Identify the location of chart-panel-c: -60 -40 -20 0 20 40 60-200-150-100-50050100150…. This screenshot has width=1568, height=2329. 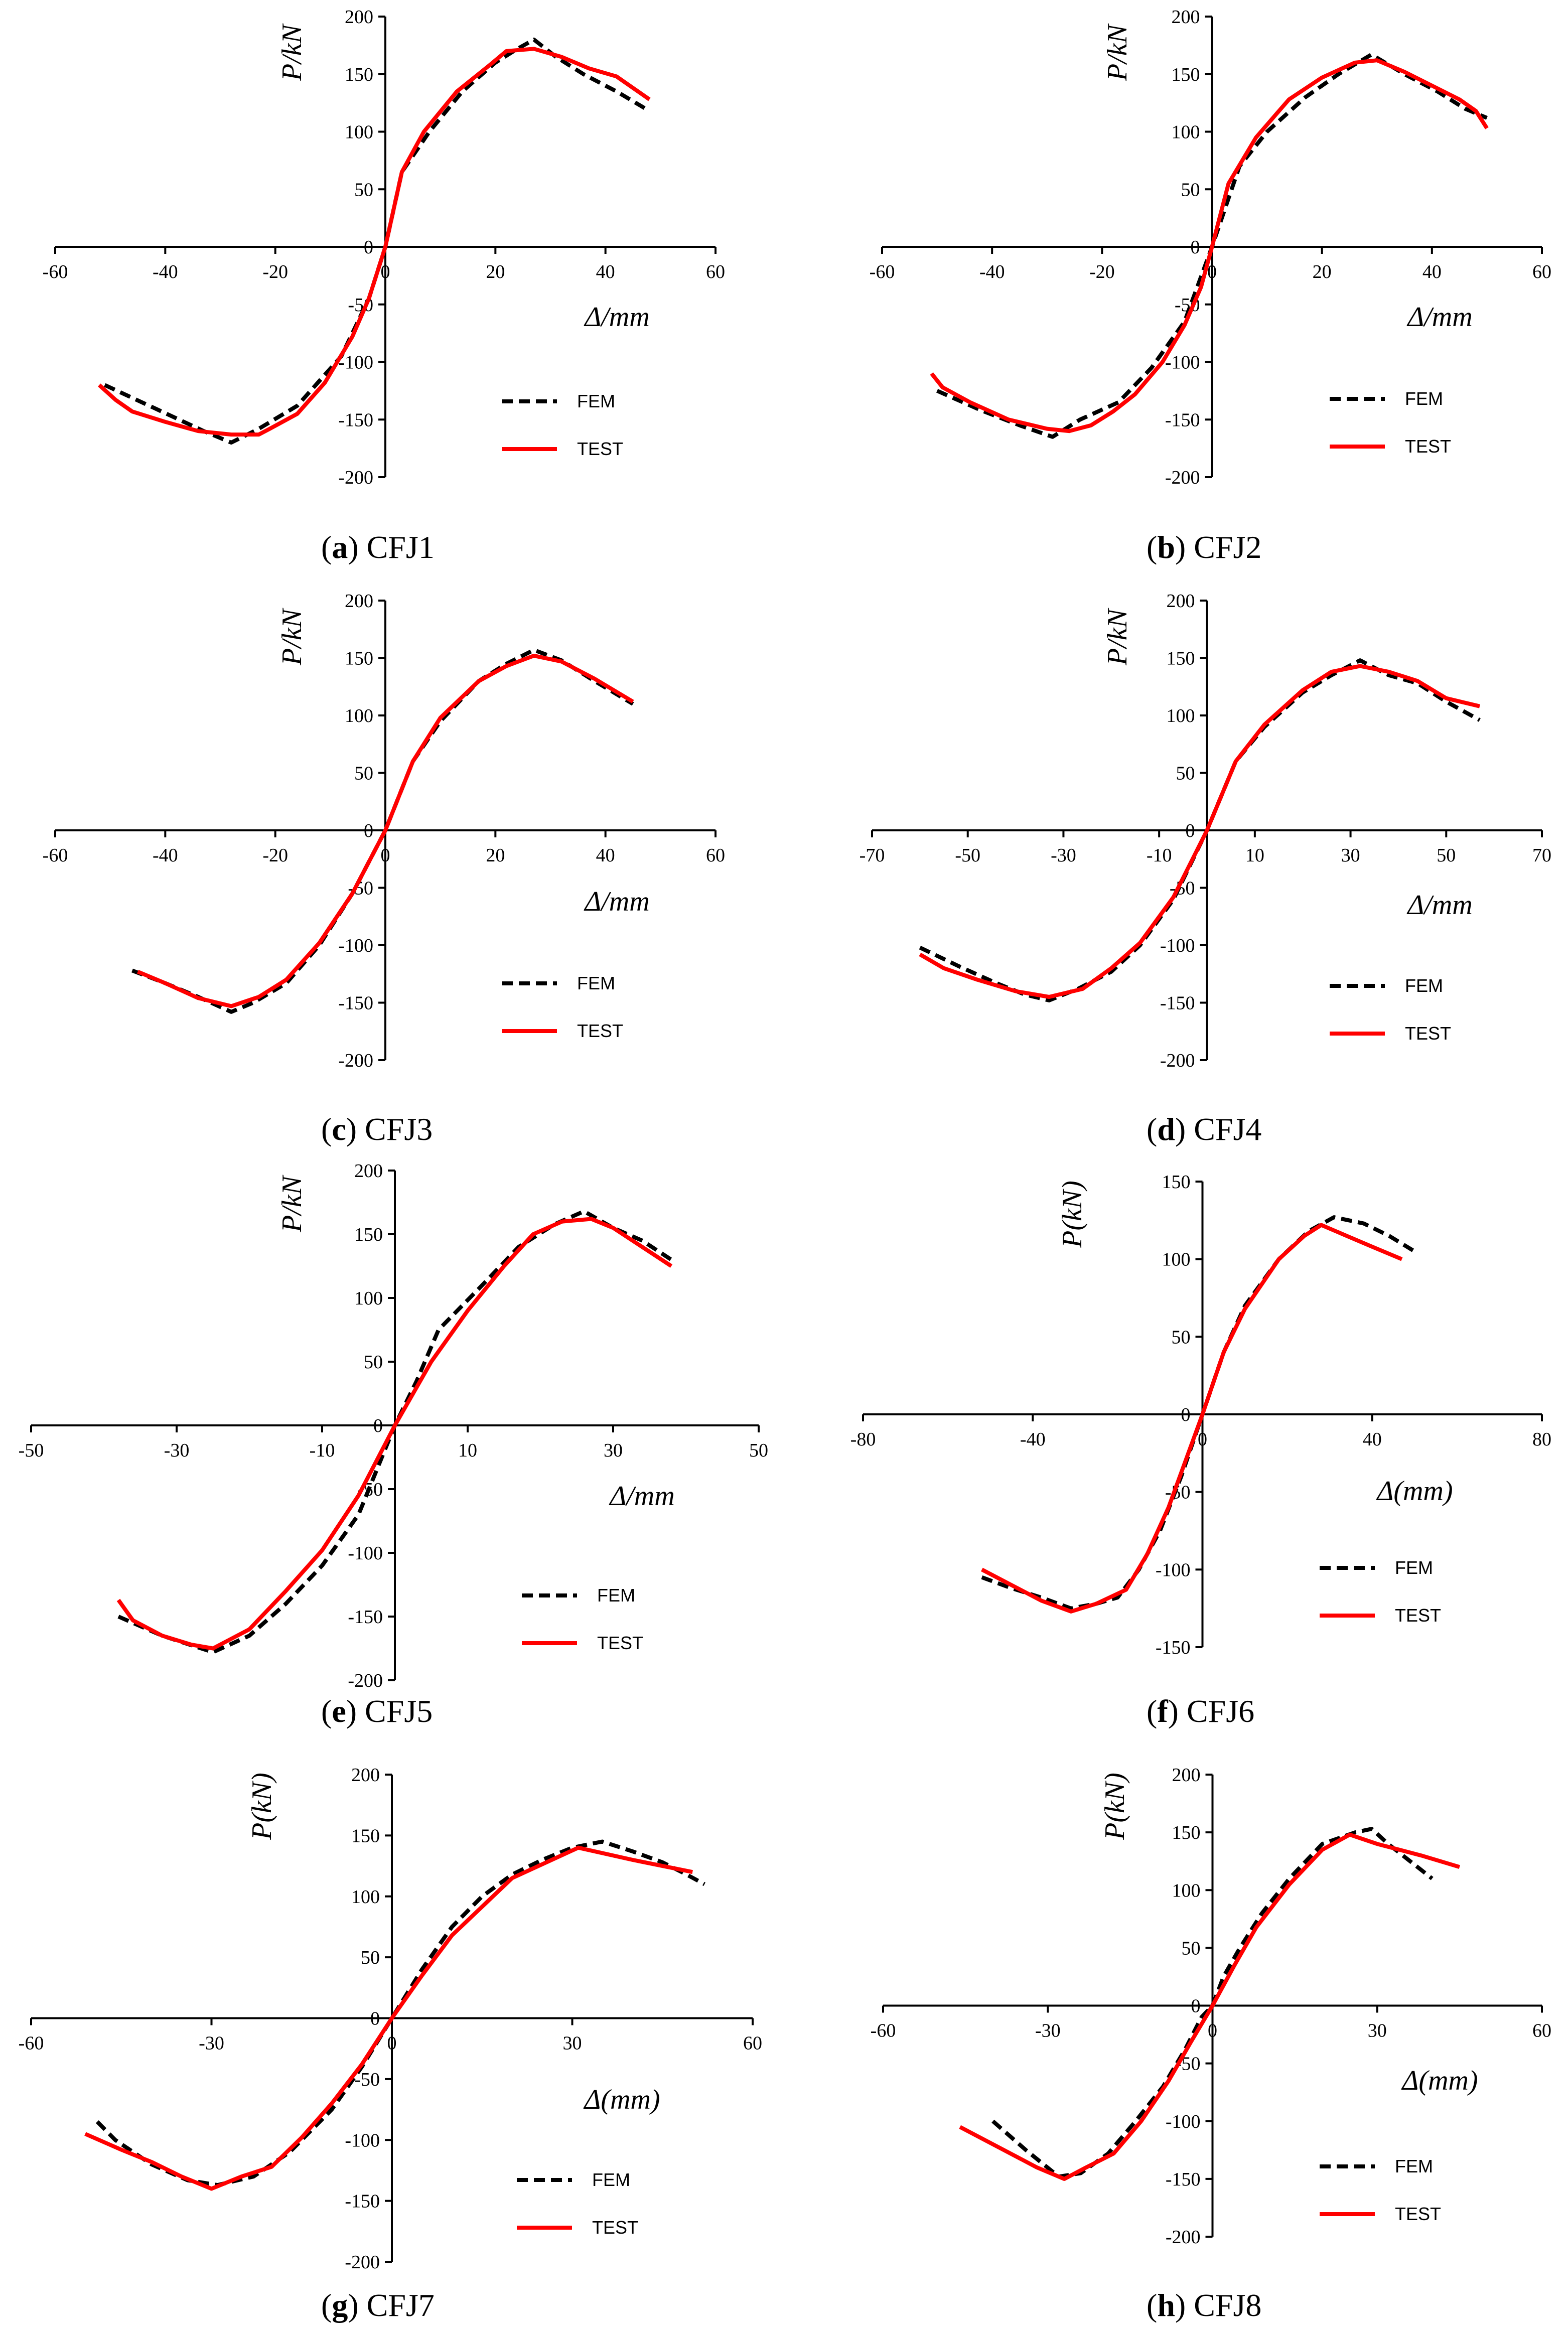
(384, 869).